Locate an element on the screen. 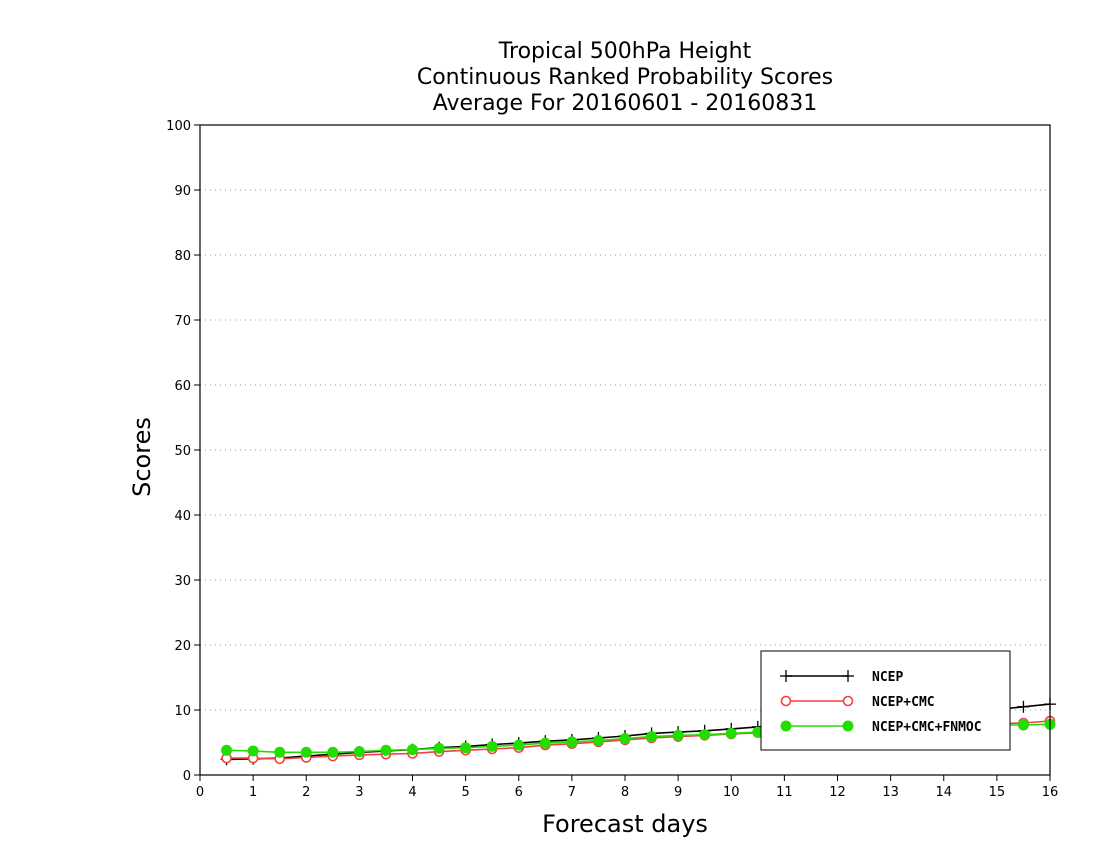 Image resolution: width=1100 pixels, height=850 pixels. x-tick-label: 7 is located at coordinates (572, 792).